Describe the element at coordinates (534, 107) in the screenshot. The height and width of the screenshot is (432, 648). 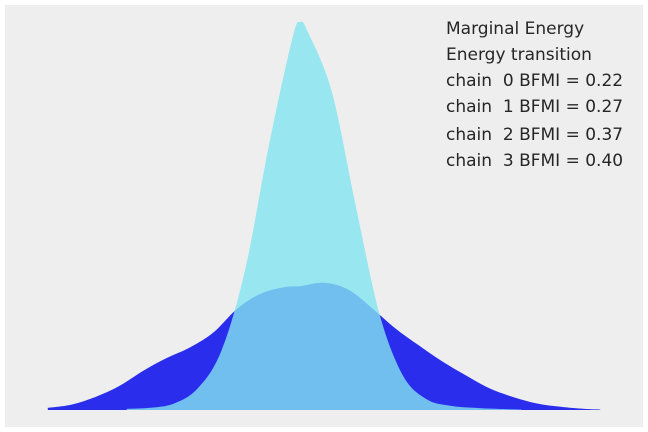
I see `legend-entry-chain-1-bfmi: chain 1 BFMI = 0.27` at that location.